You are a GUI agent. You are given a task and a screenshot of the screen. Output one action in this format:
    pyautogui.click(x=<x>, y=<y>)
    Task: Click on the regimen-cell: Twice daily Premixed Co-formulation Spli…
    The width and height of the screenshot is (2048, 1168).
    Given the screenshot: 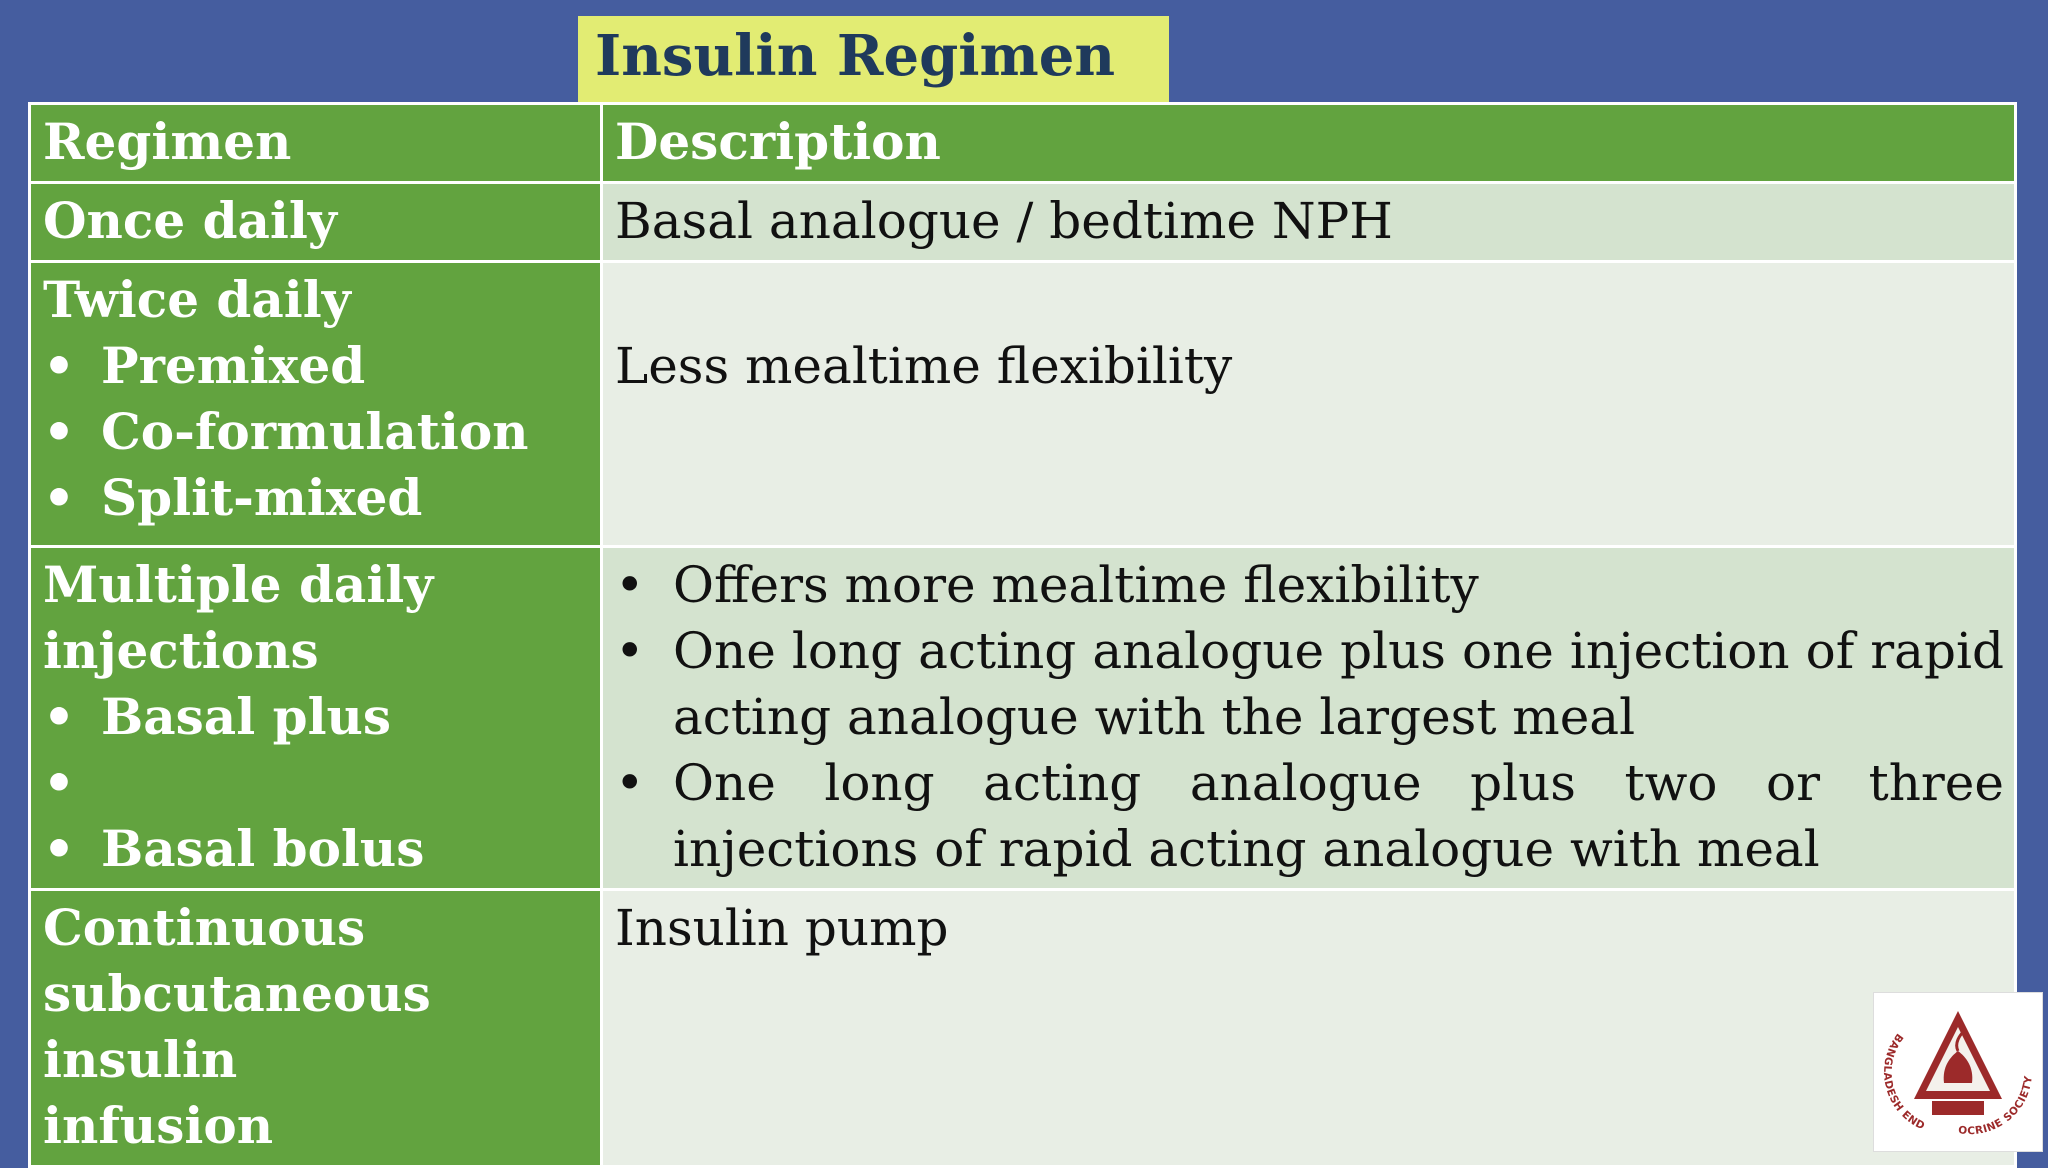 What is the action you would take?
    pyautogui.click(x=315, y=404)
    